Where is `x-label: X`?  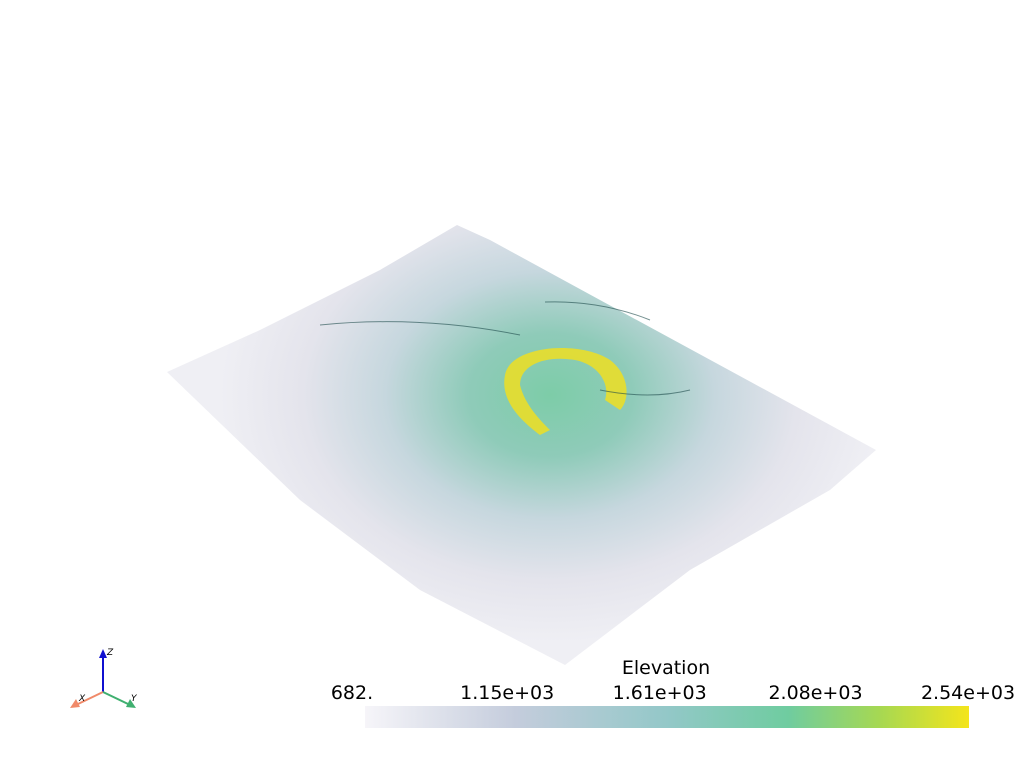
x-label: X is located at coordinates (82, 699).